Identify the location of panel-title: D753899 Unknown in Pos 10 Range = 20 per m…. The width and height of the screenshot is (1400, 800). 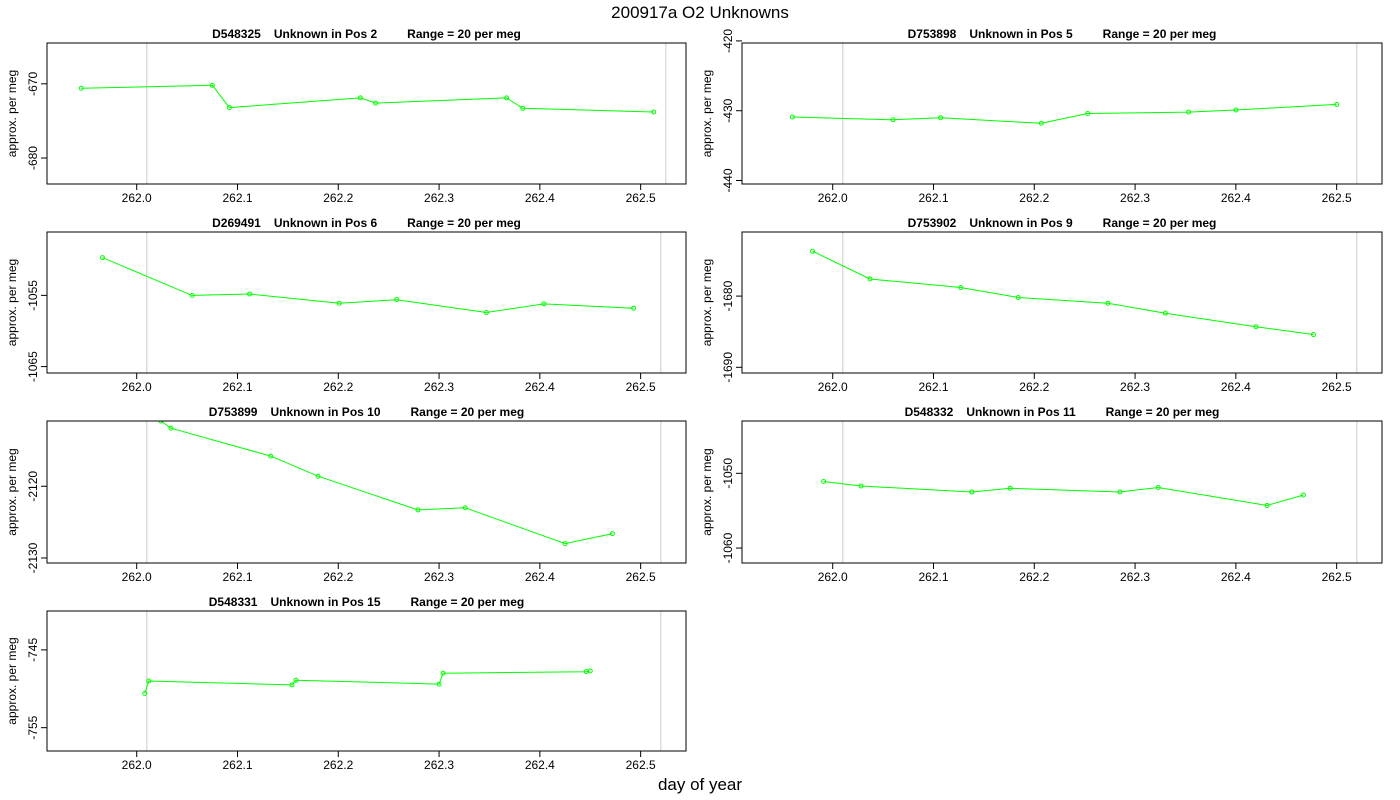
(366, 412).